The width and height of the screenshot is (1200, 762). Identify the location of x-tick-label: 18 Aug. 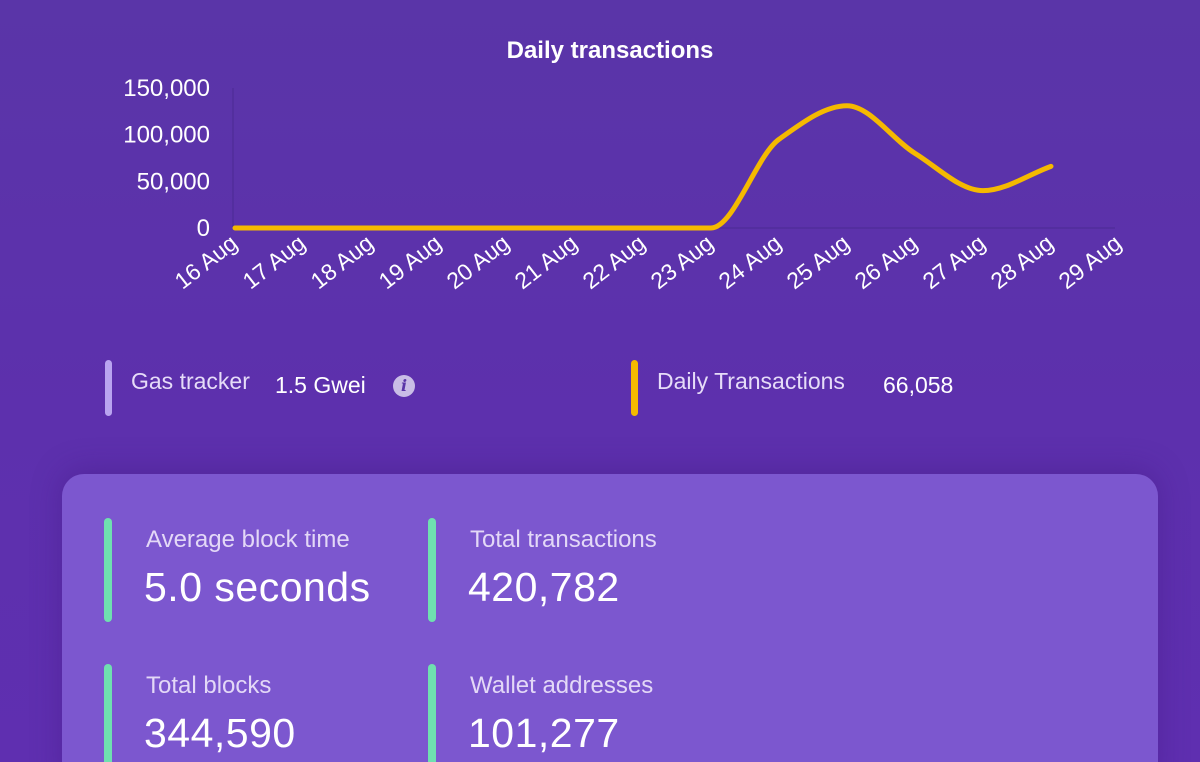
(342, 261).